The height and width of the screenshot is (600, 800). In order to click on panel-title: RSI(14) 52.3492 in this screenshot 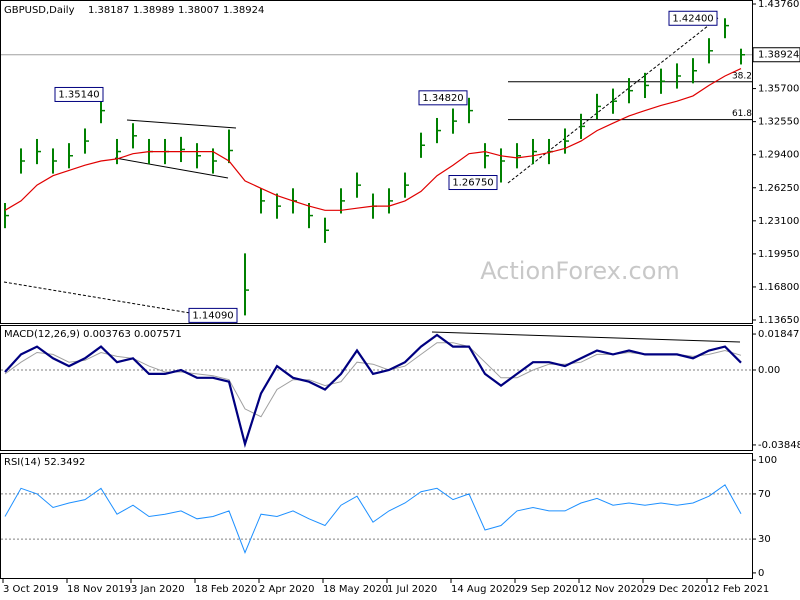, I will do `click(44, 462)`.